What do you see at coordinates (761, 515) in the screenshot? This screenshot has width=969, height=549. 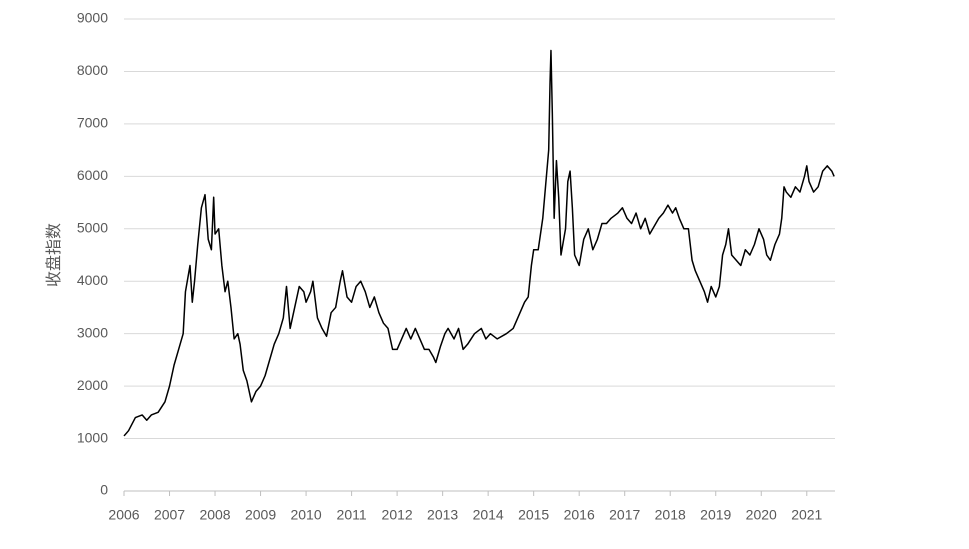 I see `x-tick-label: 2020` at bounding box center [761, 515].